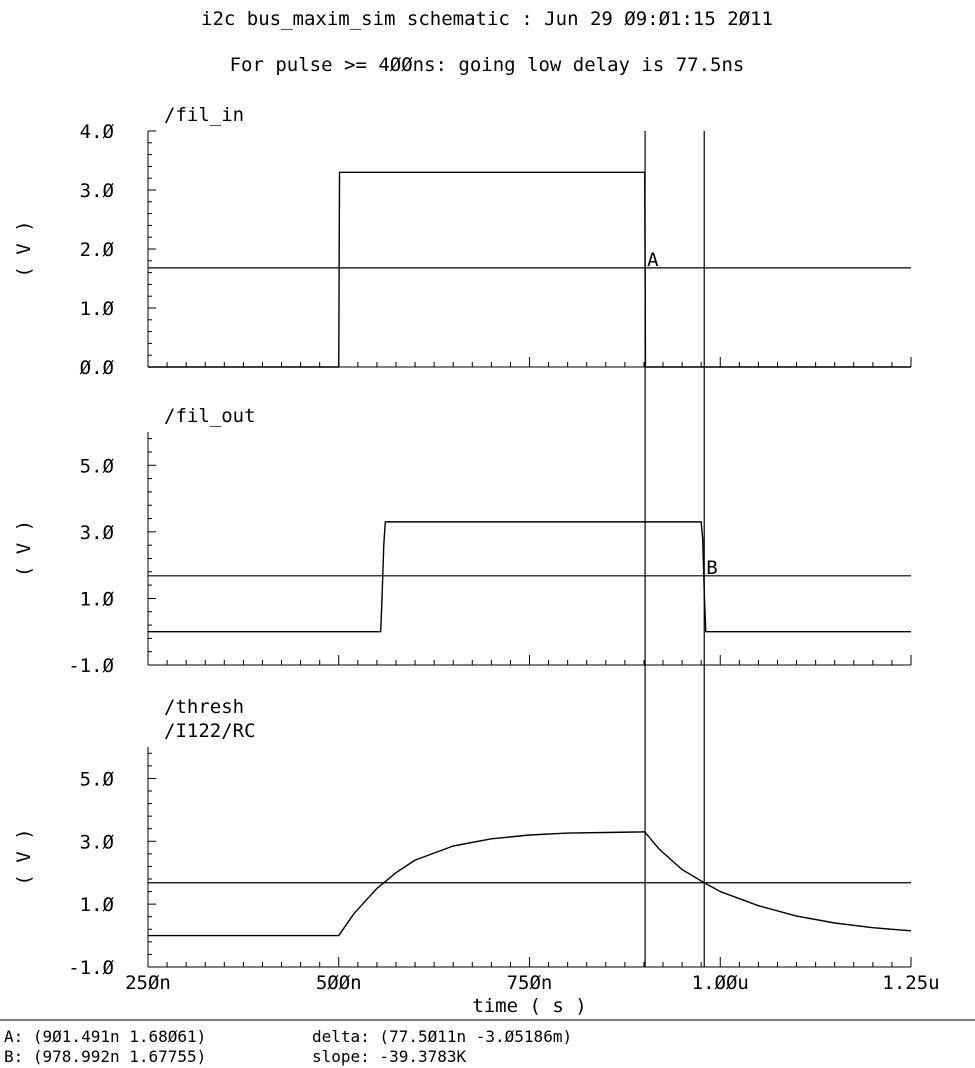  What do you see at coordinates (97, 250) in the screenshot?
I see `y-tick-label: 2.Ø` at bounding box center [97, 250].